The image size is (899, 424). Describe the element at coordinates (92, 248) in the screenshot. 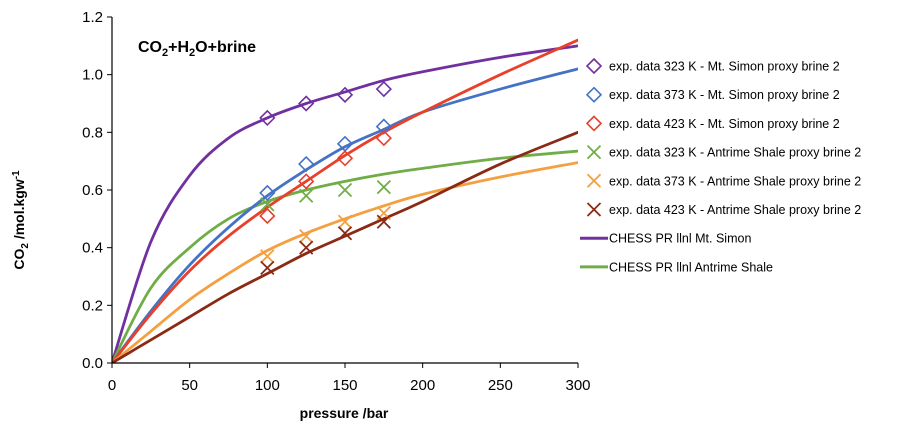

I see `y-tick-label: 0.4` at that location.